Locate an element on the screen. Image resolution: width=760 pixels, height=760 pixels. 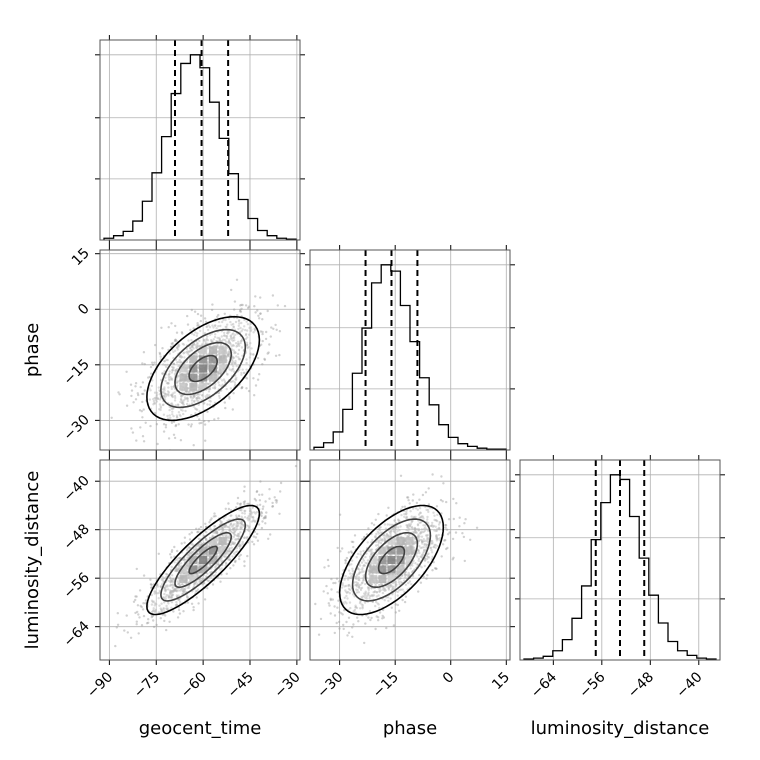
scatter-content is located at coordinates (206, 556).